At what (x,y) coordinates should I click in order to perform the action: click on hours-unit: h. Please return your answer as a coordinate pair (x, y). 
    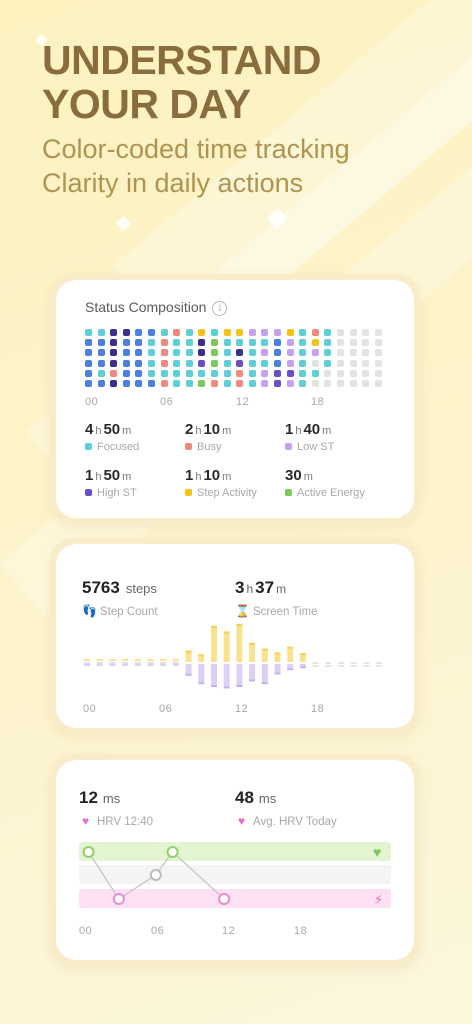
    Looking at the image, I should click on (98, 477).